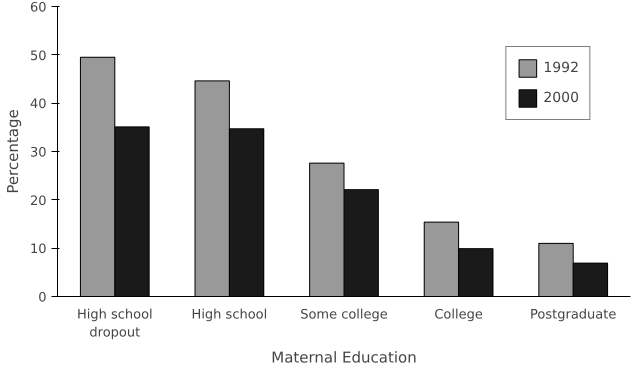 The image size is (640, 369). Describe the element at coordinates (38, 104) in the screenshot. I see `y-tick-label: 40` at that location.